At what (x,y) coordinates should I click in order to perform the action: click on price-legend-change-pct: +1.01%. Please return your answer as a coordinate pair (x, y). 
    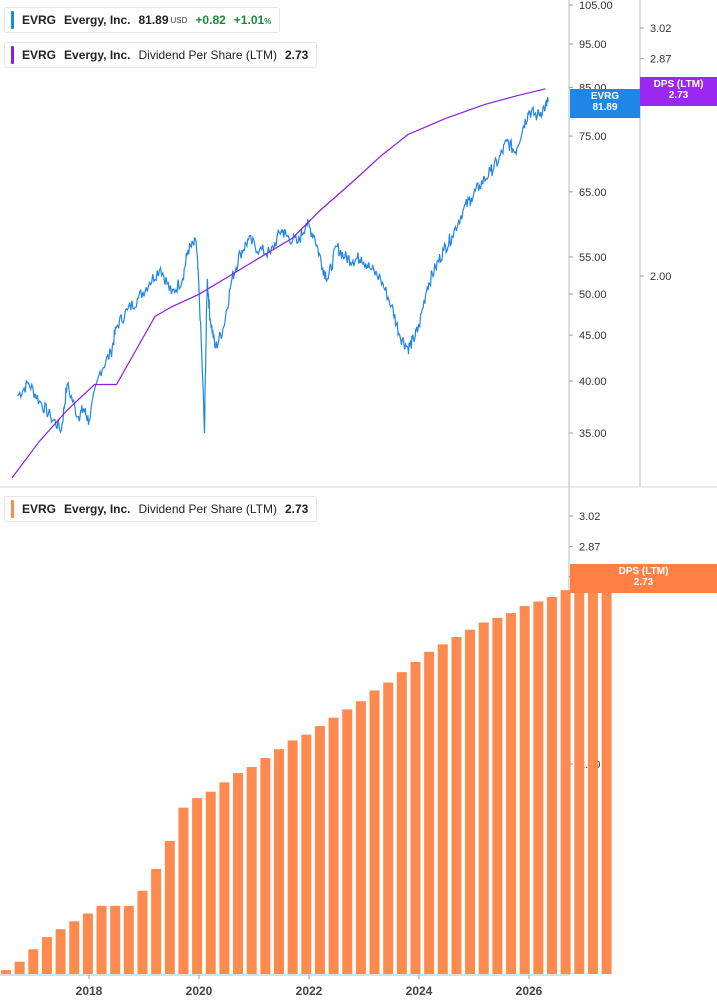
    Looking at the image, I should click on (252, 20).